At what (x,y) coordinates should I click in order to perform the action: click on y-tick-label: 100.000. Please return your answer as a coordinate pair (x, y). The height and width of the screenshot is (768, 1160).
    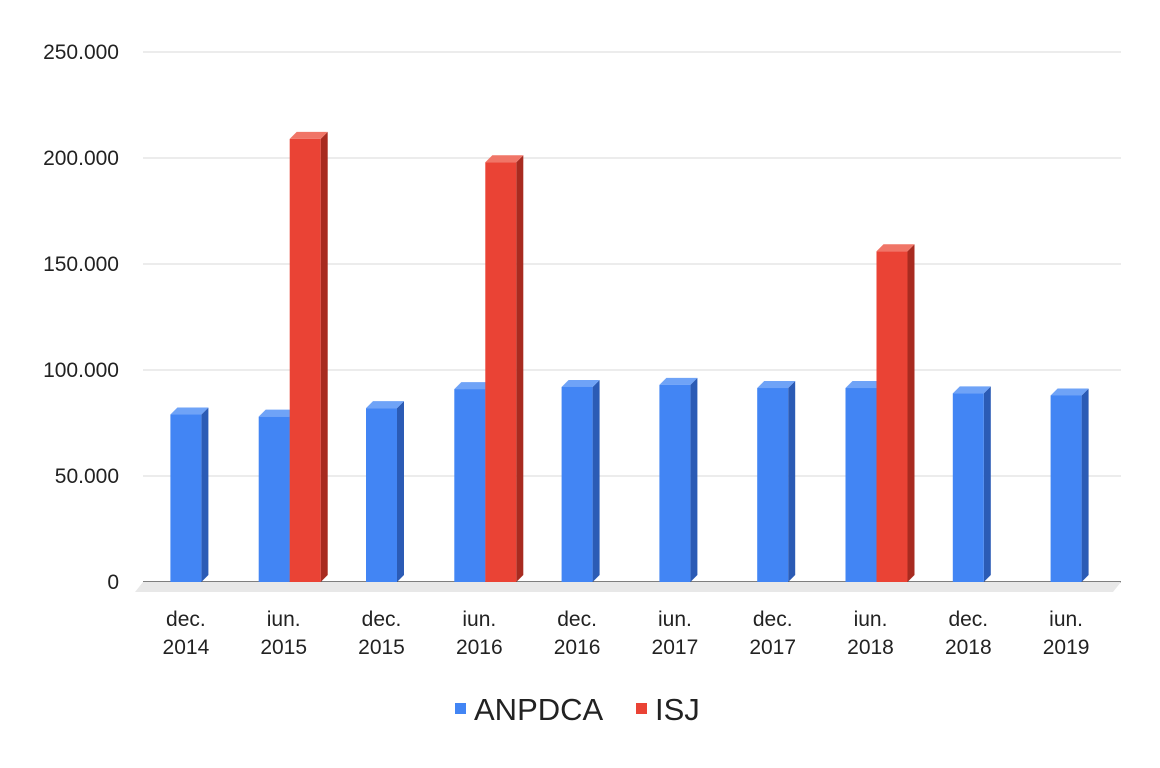
    Looking at the image, I should click on (81, 370).